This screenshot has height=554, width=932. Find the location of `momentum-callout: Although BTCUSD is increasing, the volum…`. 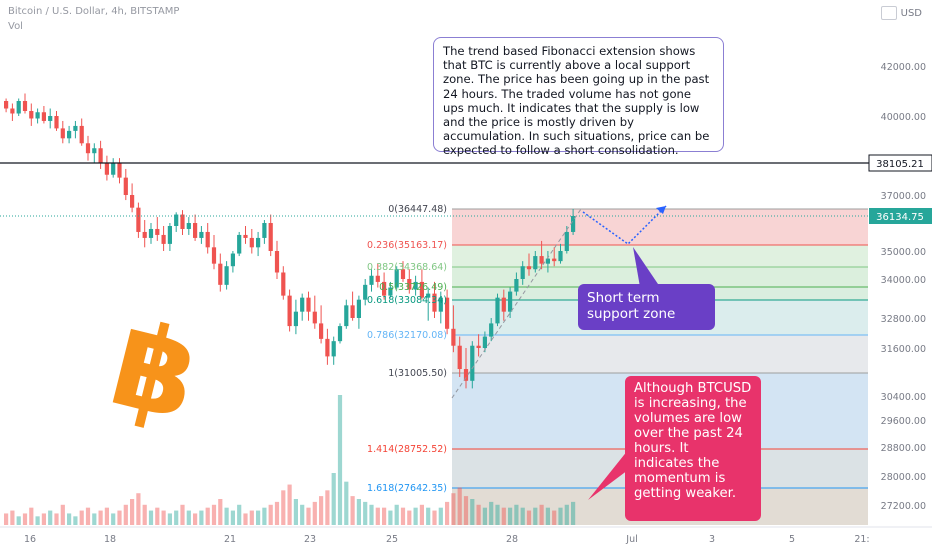

momentum-callout: Although BTCUSD is increasing, the volum… is located at coordinates (693, 448).